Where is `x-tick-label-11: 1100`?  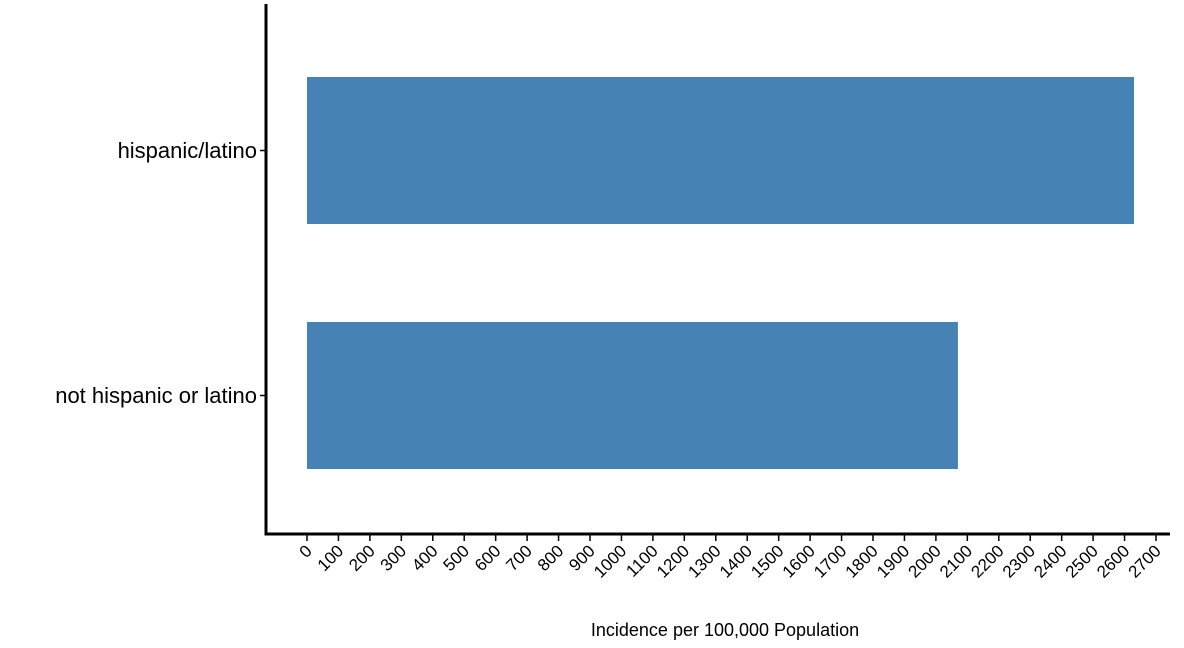
x-tick-label-11: 1100 is located at coordinates (641, 560).